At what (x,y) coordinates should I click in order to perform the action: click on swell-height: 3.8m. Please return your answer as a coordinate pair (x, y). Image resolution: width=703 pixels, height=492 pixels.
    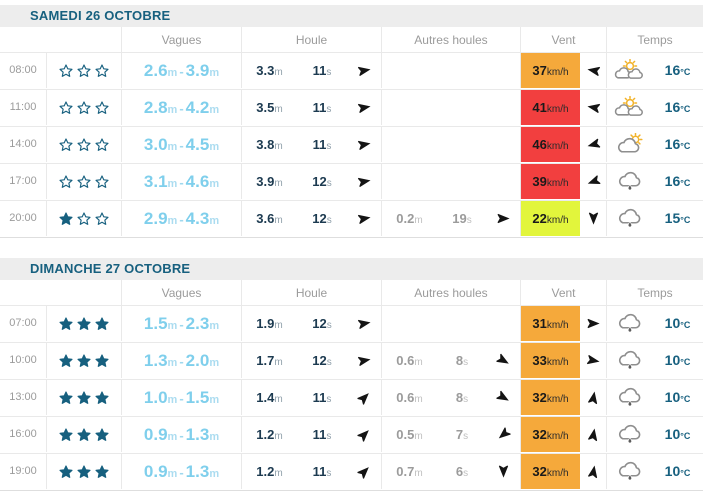
    Looking at the image, I should click on (269, 144).